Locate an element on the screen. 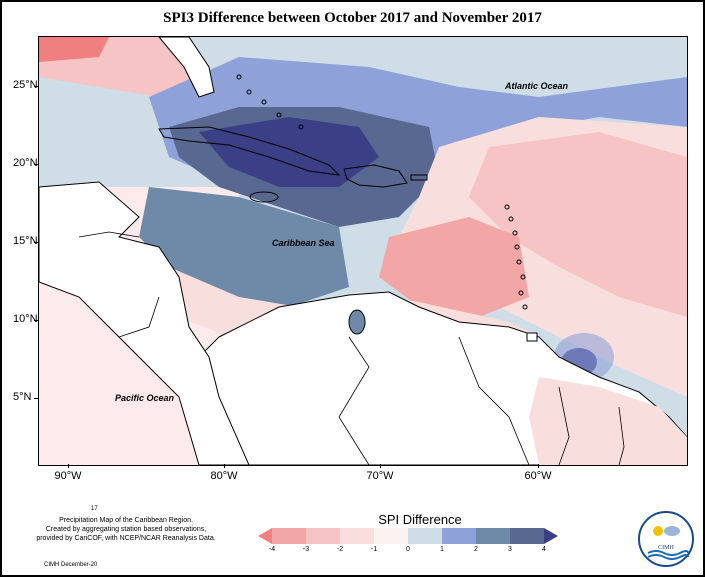 The width and height of the screenshot is (705, 577). lat-label-10: 10°N is located at coordinates (25, 319).